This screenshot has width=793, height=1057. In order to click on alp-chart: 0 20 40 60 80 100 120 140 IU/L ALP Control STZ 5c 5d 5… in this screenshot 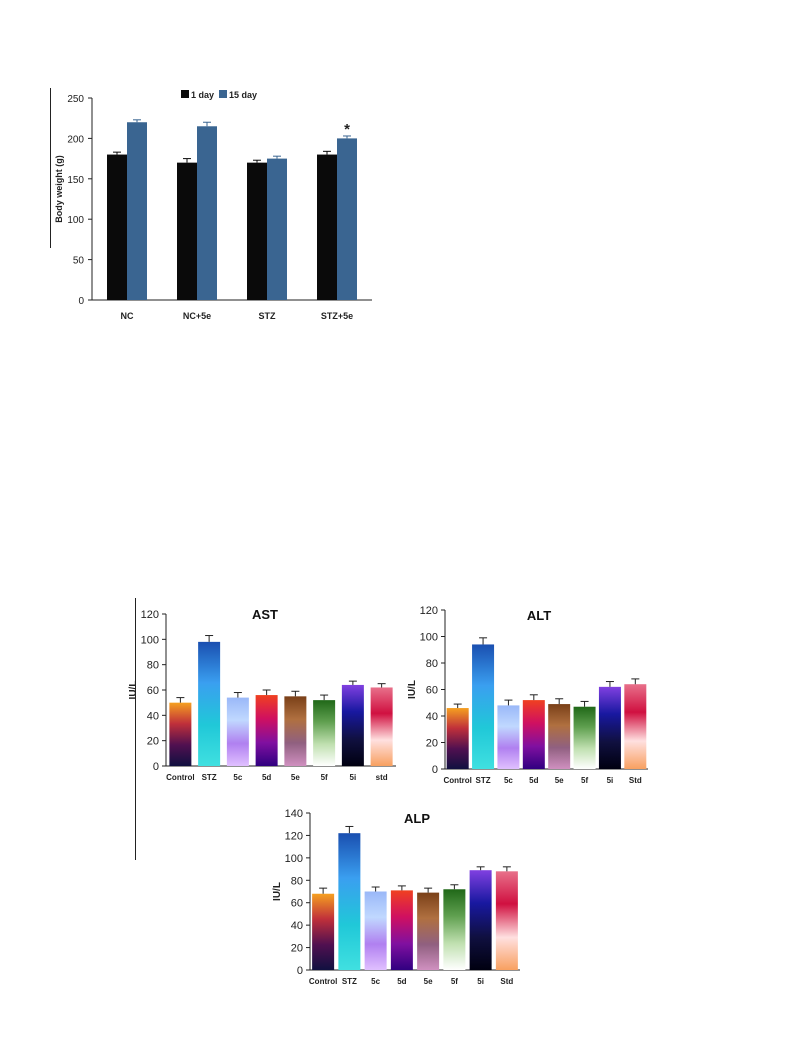, I will do `click(396, 897)`.